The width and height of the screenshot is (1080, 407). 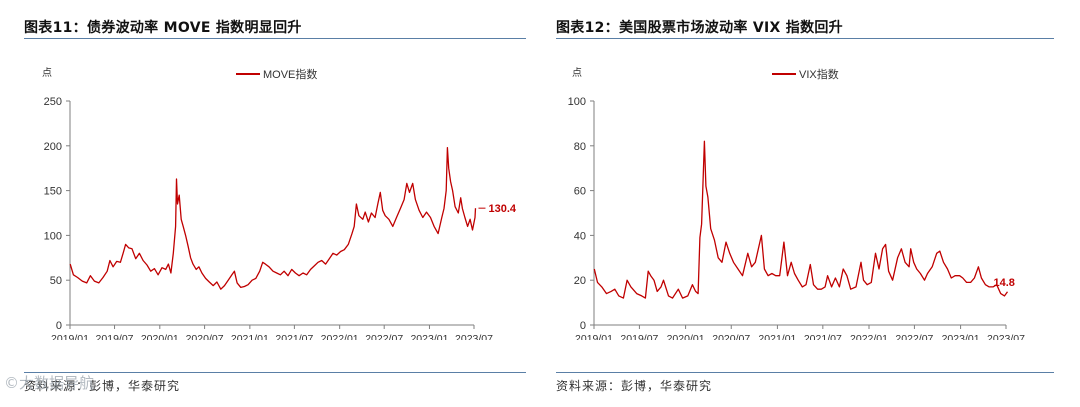 What do you see at coordinates (53, 147) in the screenshot?
I see `y-tick-label: 200` at bounding box center [53, 147].